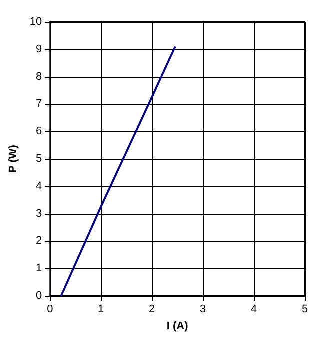 This screenshot has width=327, height=348. I want to click on y-tick-label: 2, so click(39, 241).